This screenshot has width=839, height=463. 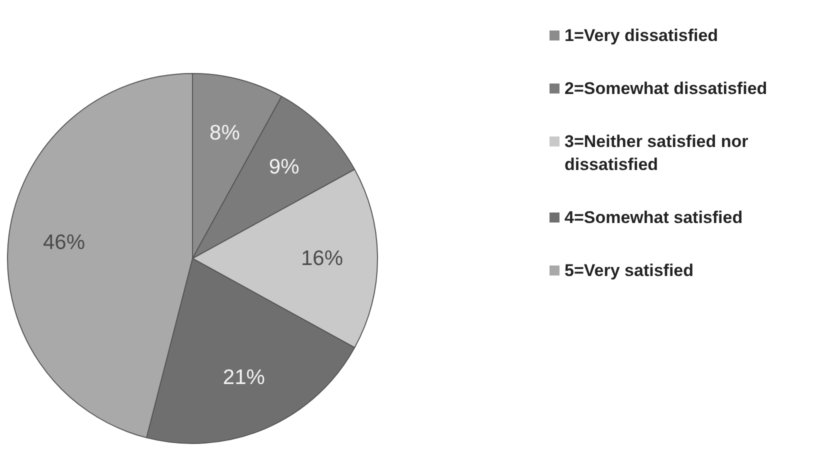 What do you see at coordinates (629, 270) in the screenshot?
I see `legend-label: 5=Very satisfied` at bounding box center [629, 270].